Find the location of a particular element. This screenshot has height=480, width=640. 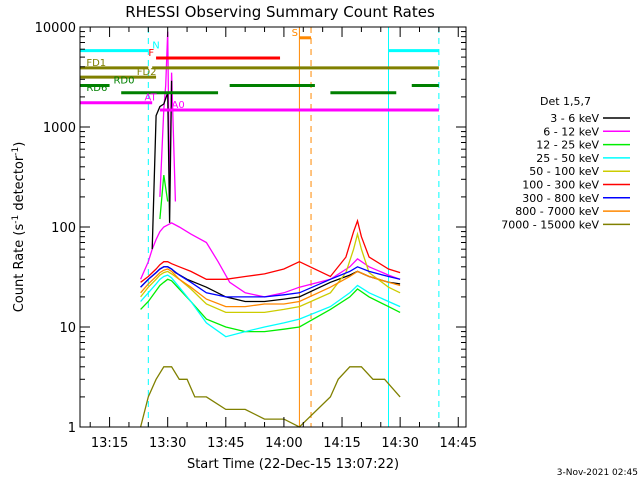

flag-label: RD0 is located at coordinates (123, 81).